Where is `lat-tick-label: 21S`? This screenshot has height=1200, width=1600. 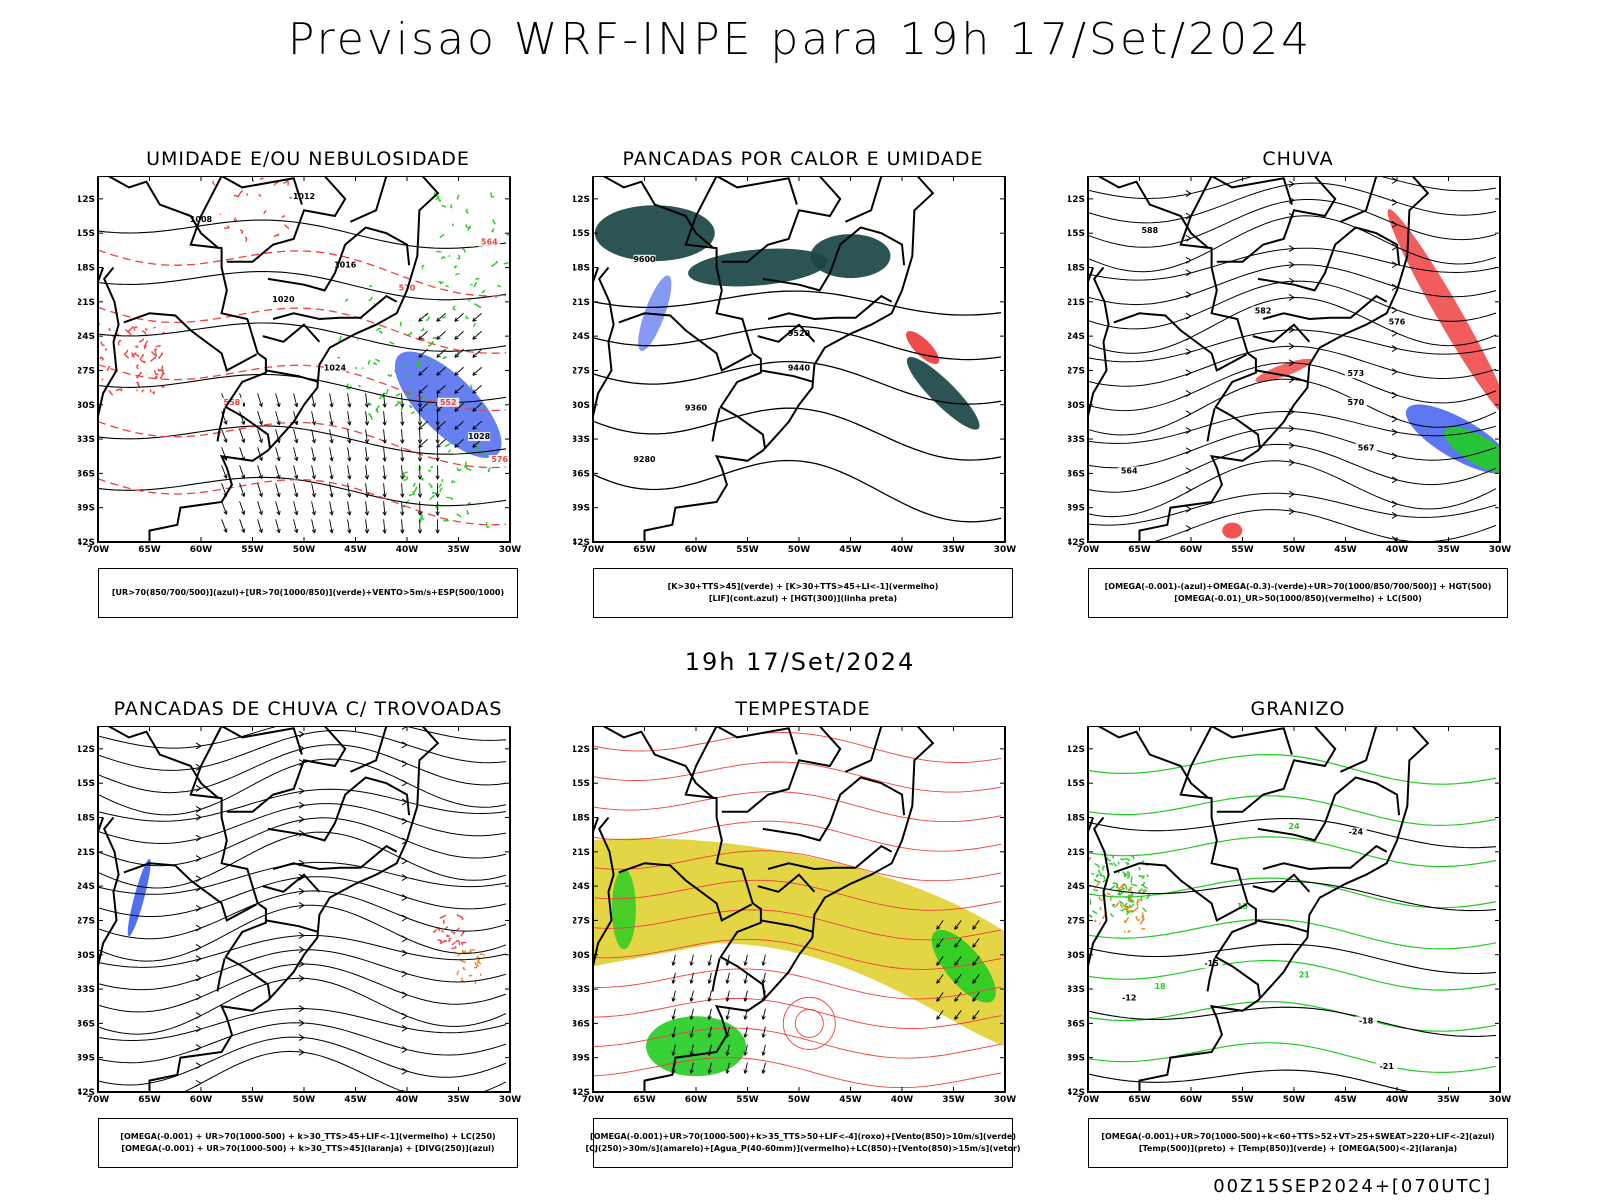 lat-tick-label: 21S is located at coordinates (86, 853).